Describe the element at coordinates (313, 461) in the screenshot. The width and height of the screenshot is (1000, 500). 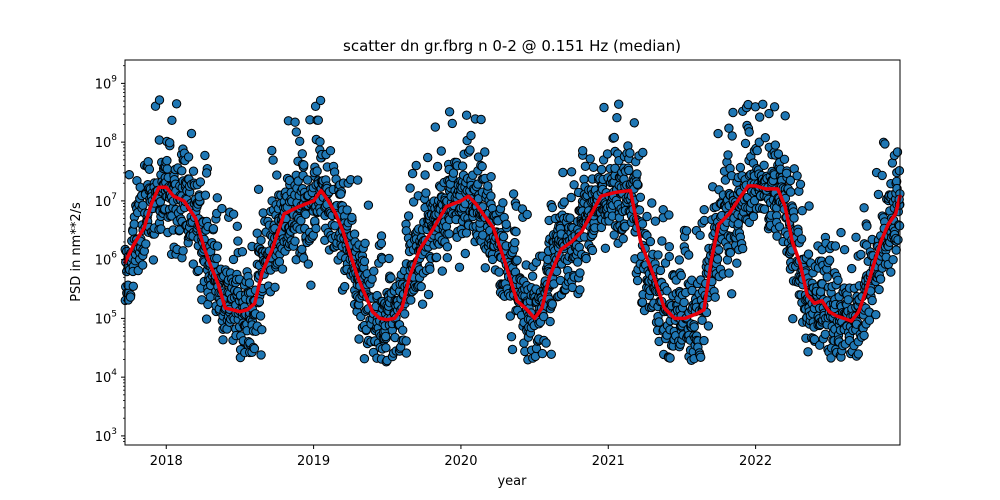
I see `x-tick-label: 2019` at that location.